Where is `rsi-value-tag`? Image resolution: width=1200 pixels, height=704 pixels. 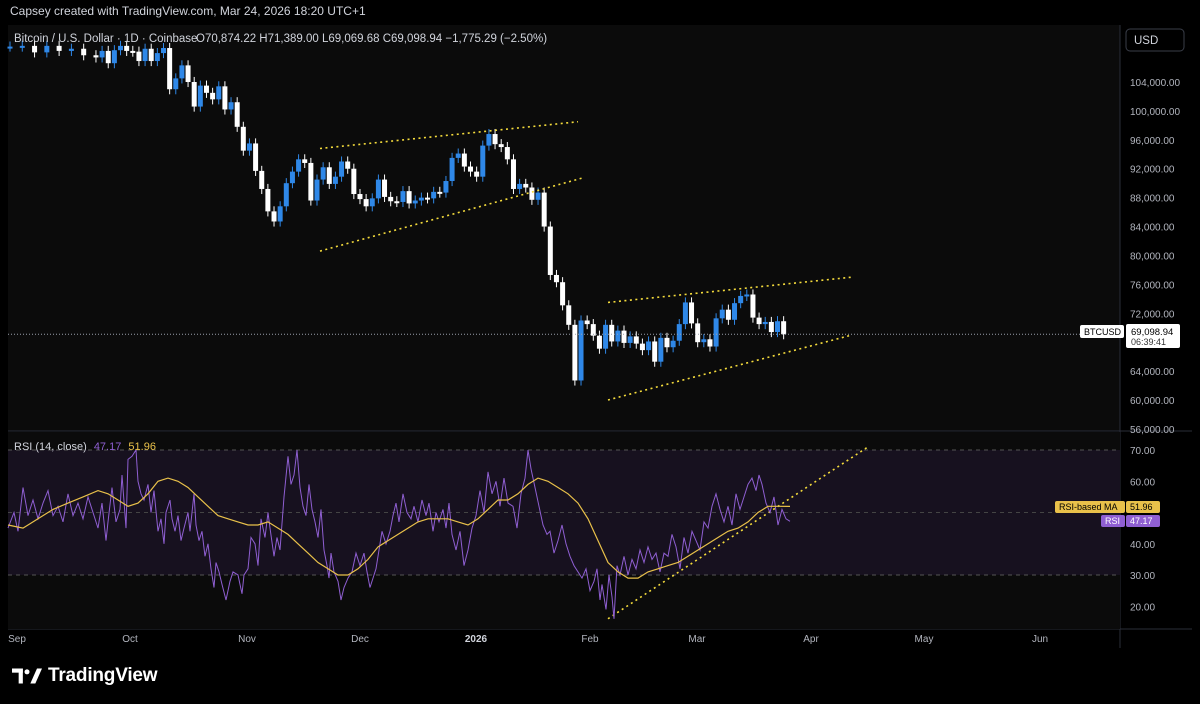
rsi-value-tag is located at coordinates (1143, 521).